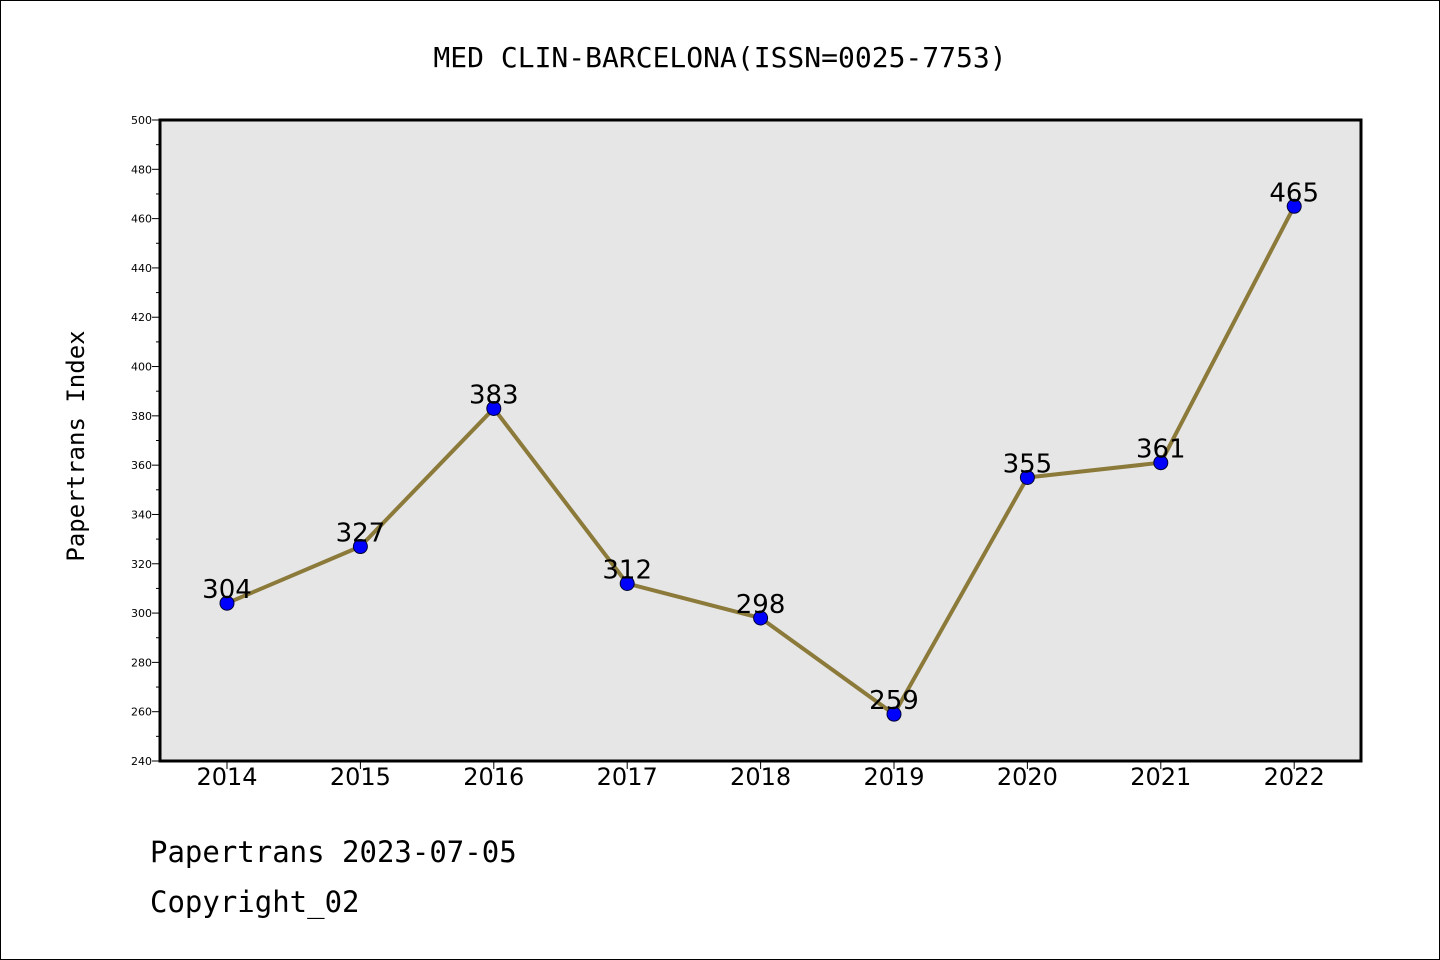 This screenshot has height=960, width=1440. Describe the element at coordinates (141, 465) in the screenshot. I see `y-tick-label: 360` at that location.